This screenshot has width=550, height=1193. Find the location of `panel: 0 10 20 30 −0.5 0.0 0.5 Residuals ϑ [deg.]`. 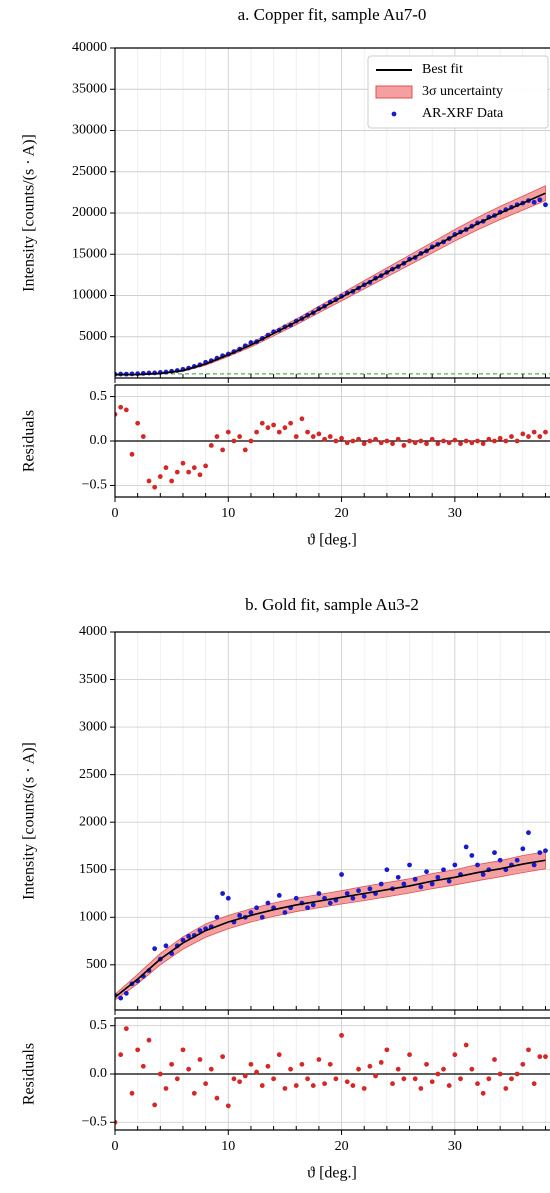

panel: 0 10 20 30 −0.5 0.0 0.5 Residuals ϑ [deg.] is located at coordinates (285, 466).